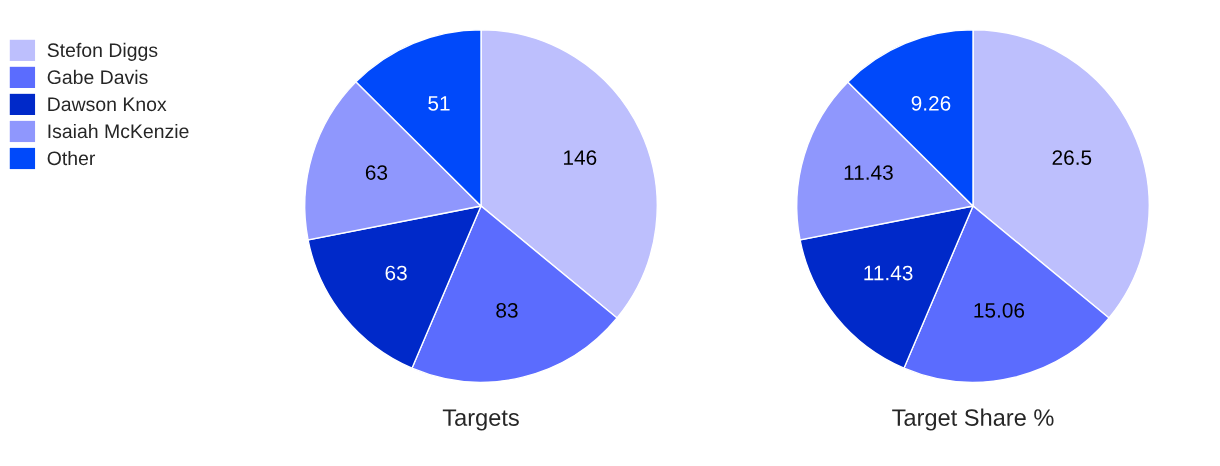 This screenshot has height=466, width=1220. What do you see at coordinates (71, 158) in the screenshot?
I see `legend-label: Other` at bounding box center [71, 158].